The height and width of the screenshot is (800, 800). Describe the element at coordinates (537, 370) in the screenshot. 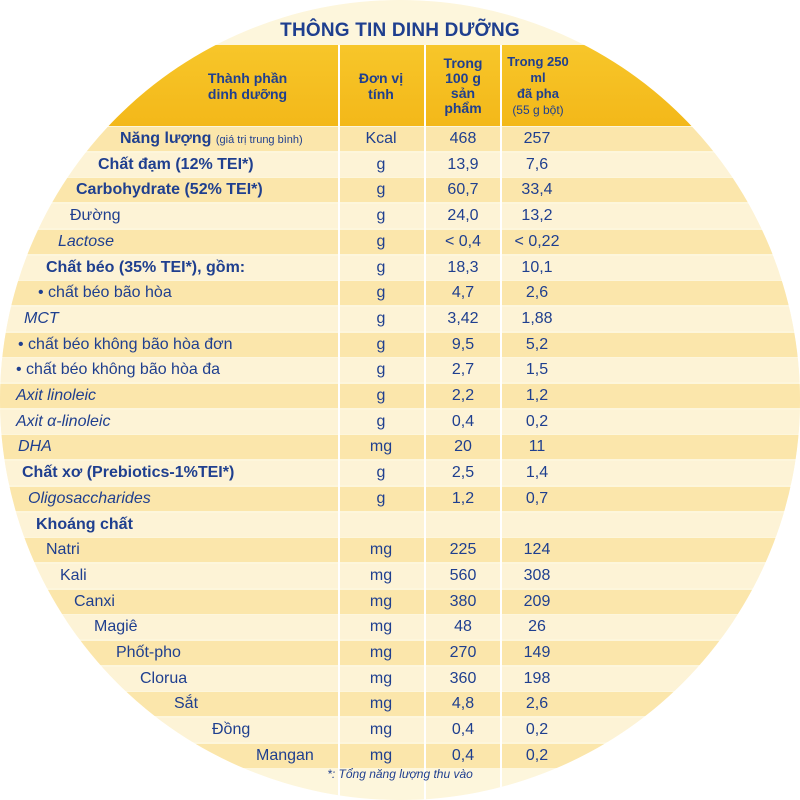

I see `per250ml-cell: 1,5` at that location.